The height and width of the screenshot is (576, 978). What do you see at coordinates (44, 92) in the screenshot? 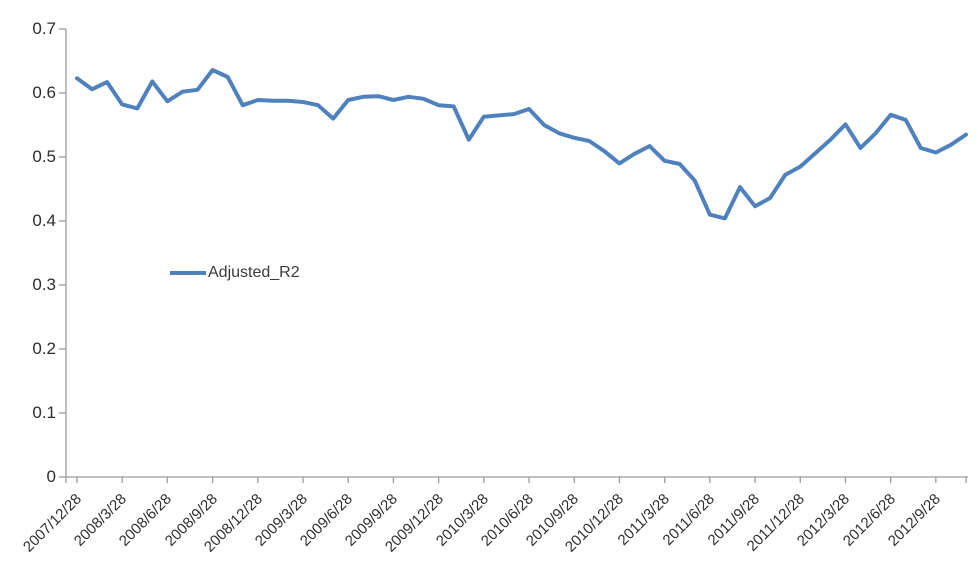
I see `y-axis-tick-label: 0.6` at bounding box center [44, 92].